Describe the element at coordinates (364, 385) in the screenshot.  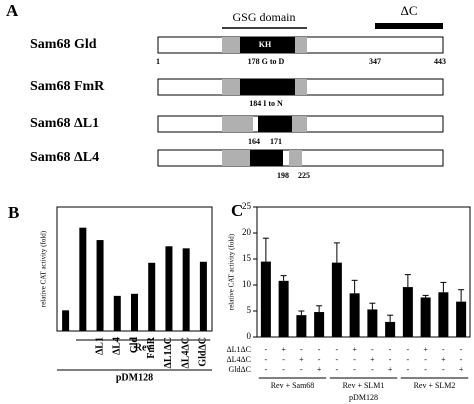
I see `group-label: Rev + SLM1` at that location.